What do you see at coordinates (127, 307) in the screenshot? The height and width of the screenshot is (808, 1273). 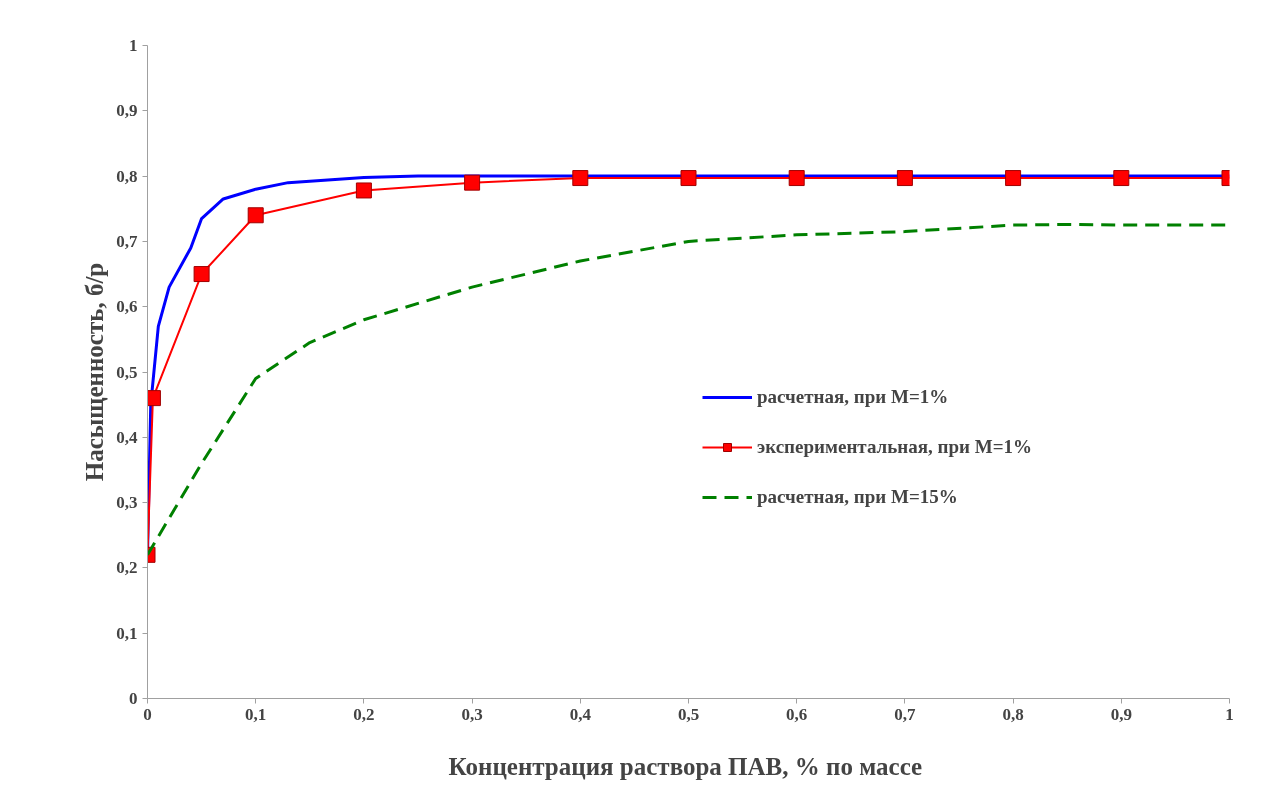 I see `y-tick-label: 0,6` at bounding box center [127, 307].